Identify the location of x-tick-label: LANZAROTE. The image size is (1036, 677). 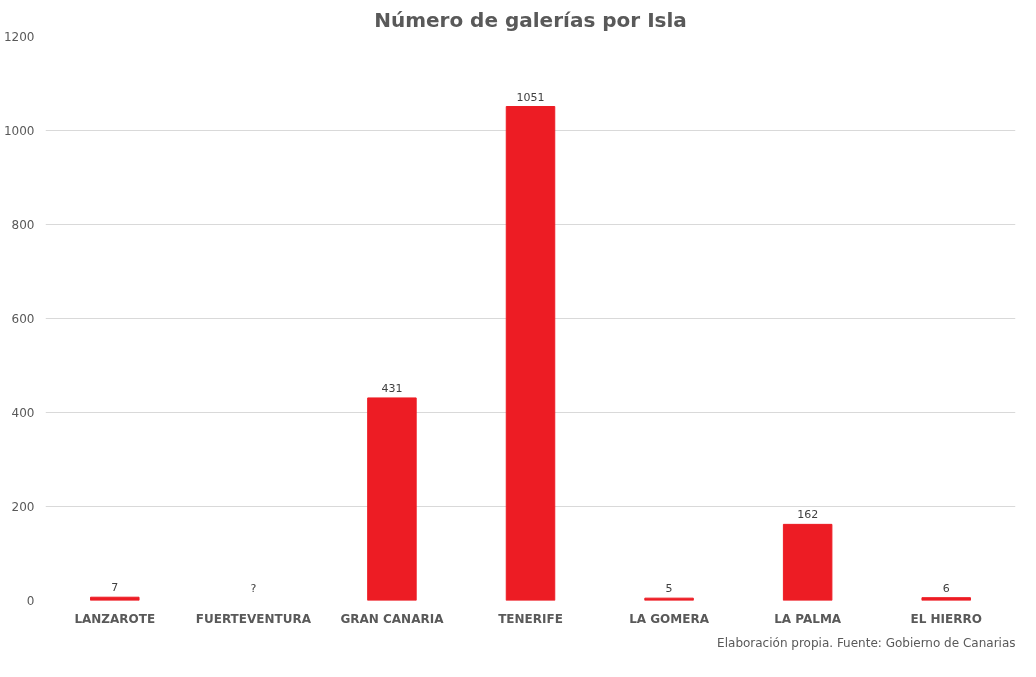
(115, 618).